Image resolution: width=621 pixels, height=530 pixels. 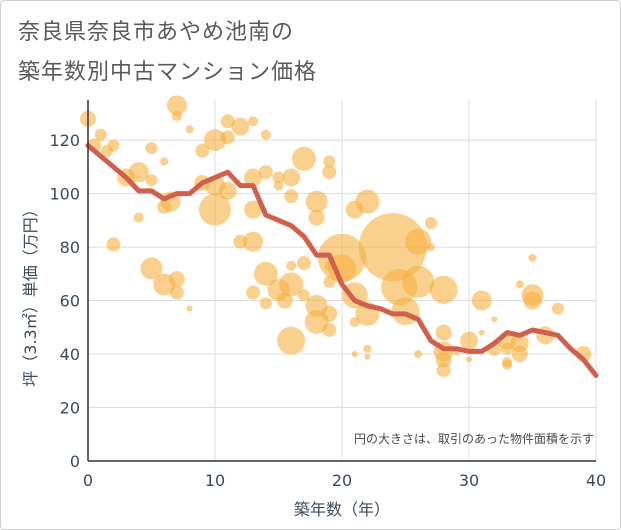 What do you see at coordinates (168, 72) in the screenshot?
I see `chart-title-line-2: 築年数別中古マンション価格` at bounding box center [168, 72].